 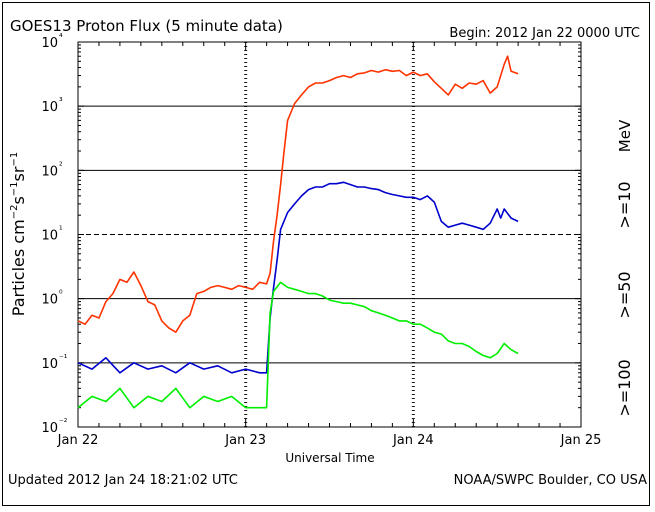 I want to click on credit-label: NOAA/SWPC Boulder, CO USA, so click(x=550, y=480).